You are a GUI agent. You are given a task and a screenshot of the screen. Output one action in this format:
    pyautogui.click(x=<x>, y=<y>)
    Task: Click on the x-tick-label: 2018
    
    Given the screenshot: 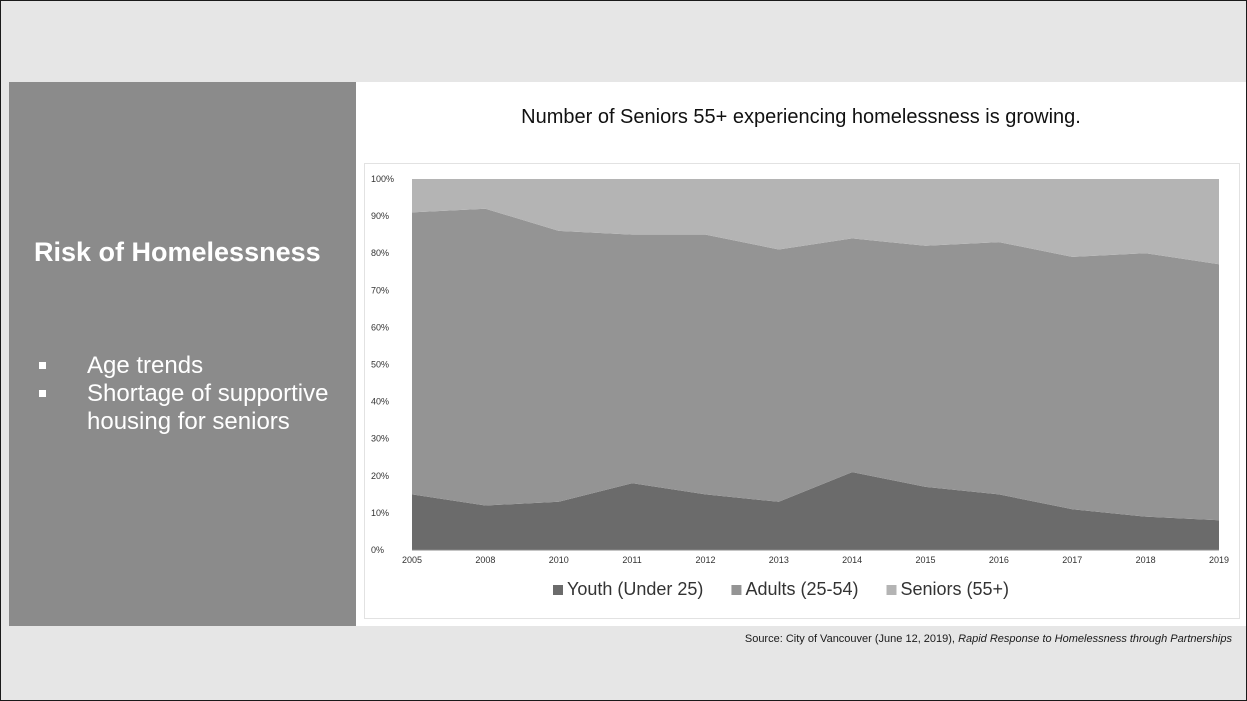 What is the action you would take?
    pyautogui.click(x=1146, y=560)
    